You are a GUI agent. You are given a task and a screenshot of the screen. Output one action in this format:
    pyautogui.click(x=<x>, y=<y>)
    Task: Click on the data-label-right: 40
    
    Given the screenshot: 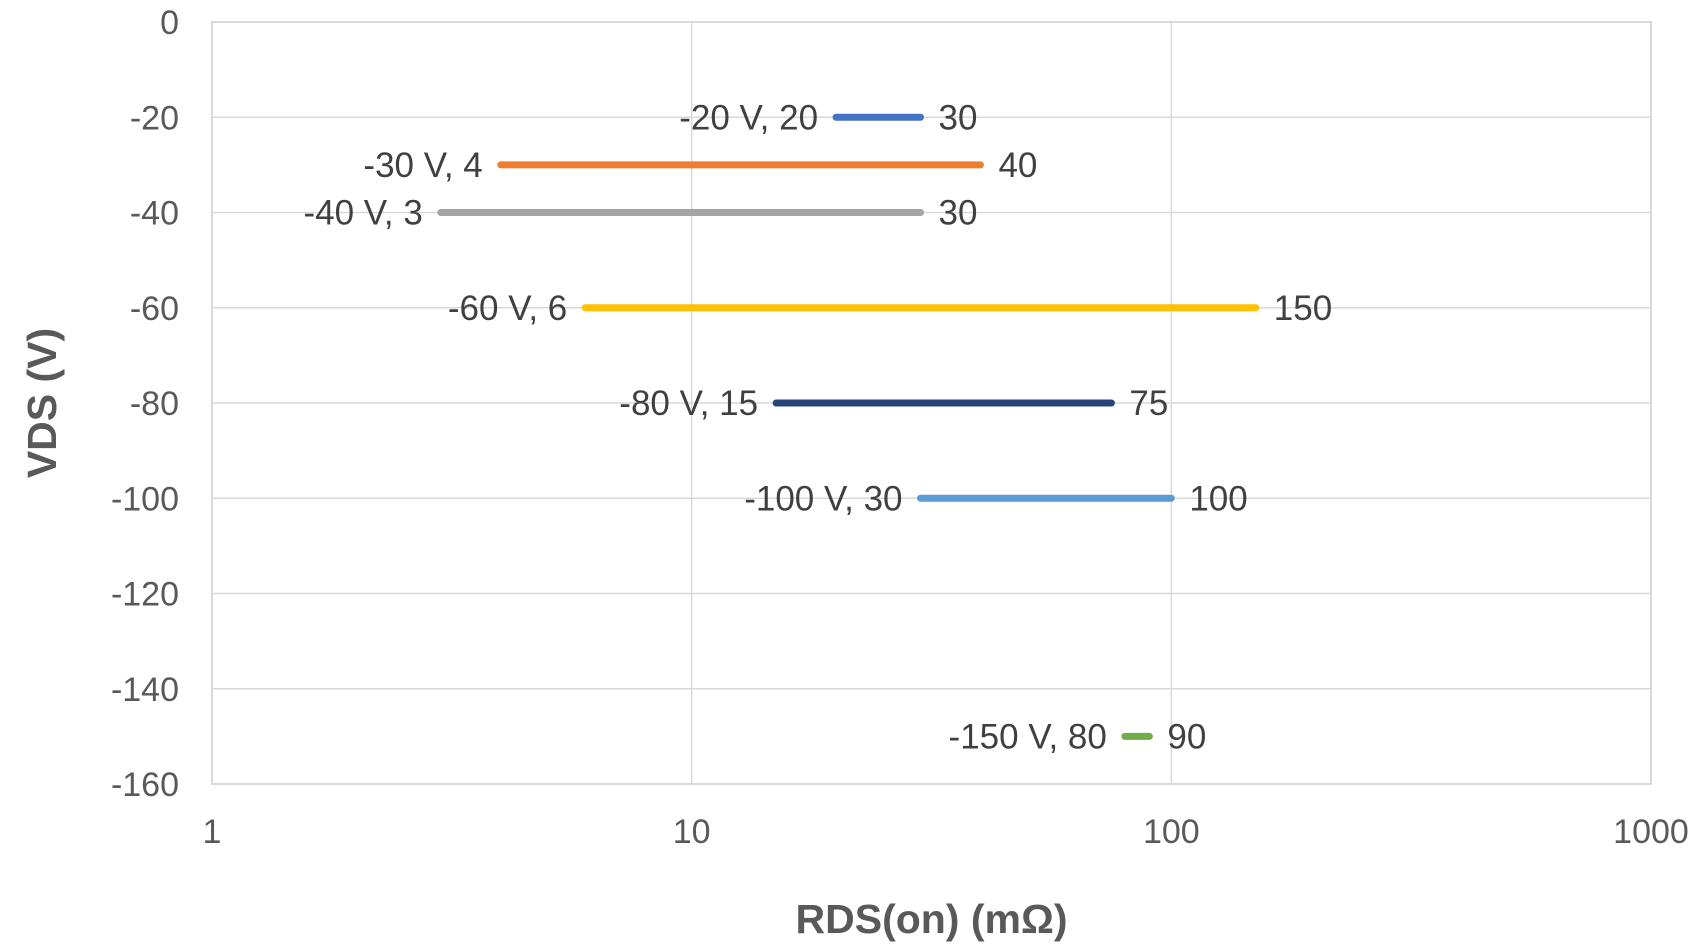 What is the action you would take?
    pyautogui.click(x=1017, y=165)
    